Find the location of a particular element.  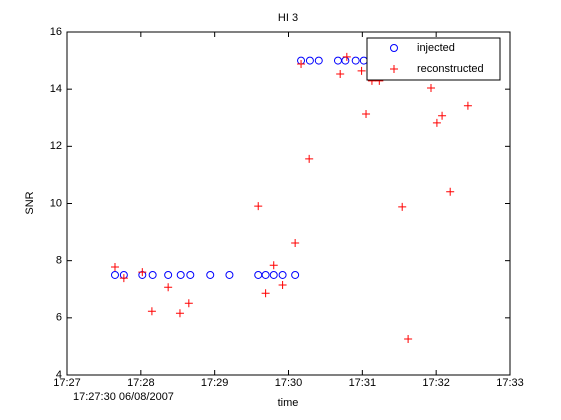

x-tick-label: 17:33 is located at coordinates (510, 383).